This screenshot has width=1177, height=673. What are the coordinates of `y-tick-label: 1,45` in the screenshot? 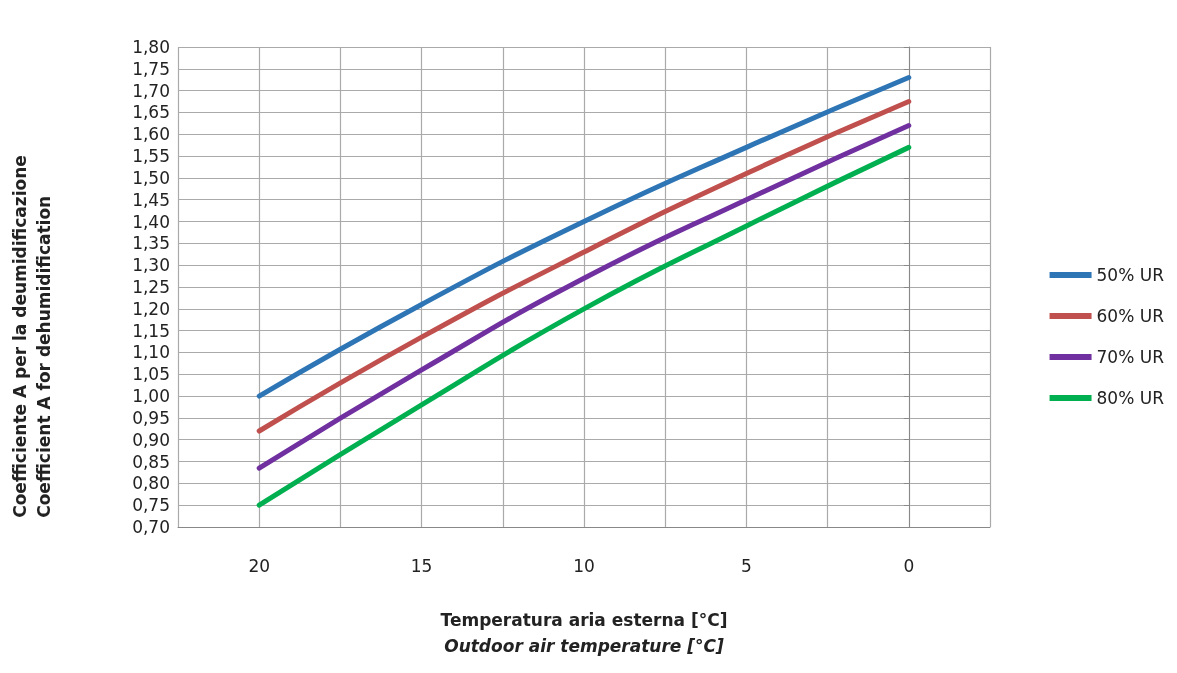 It's located at (151, 199).